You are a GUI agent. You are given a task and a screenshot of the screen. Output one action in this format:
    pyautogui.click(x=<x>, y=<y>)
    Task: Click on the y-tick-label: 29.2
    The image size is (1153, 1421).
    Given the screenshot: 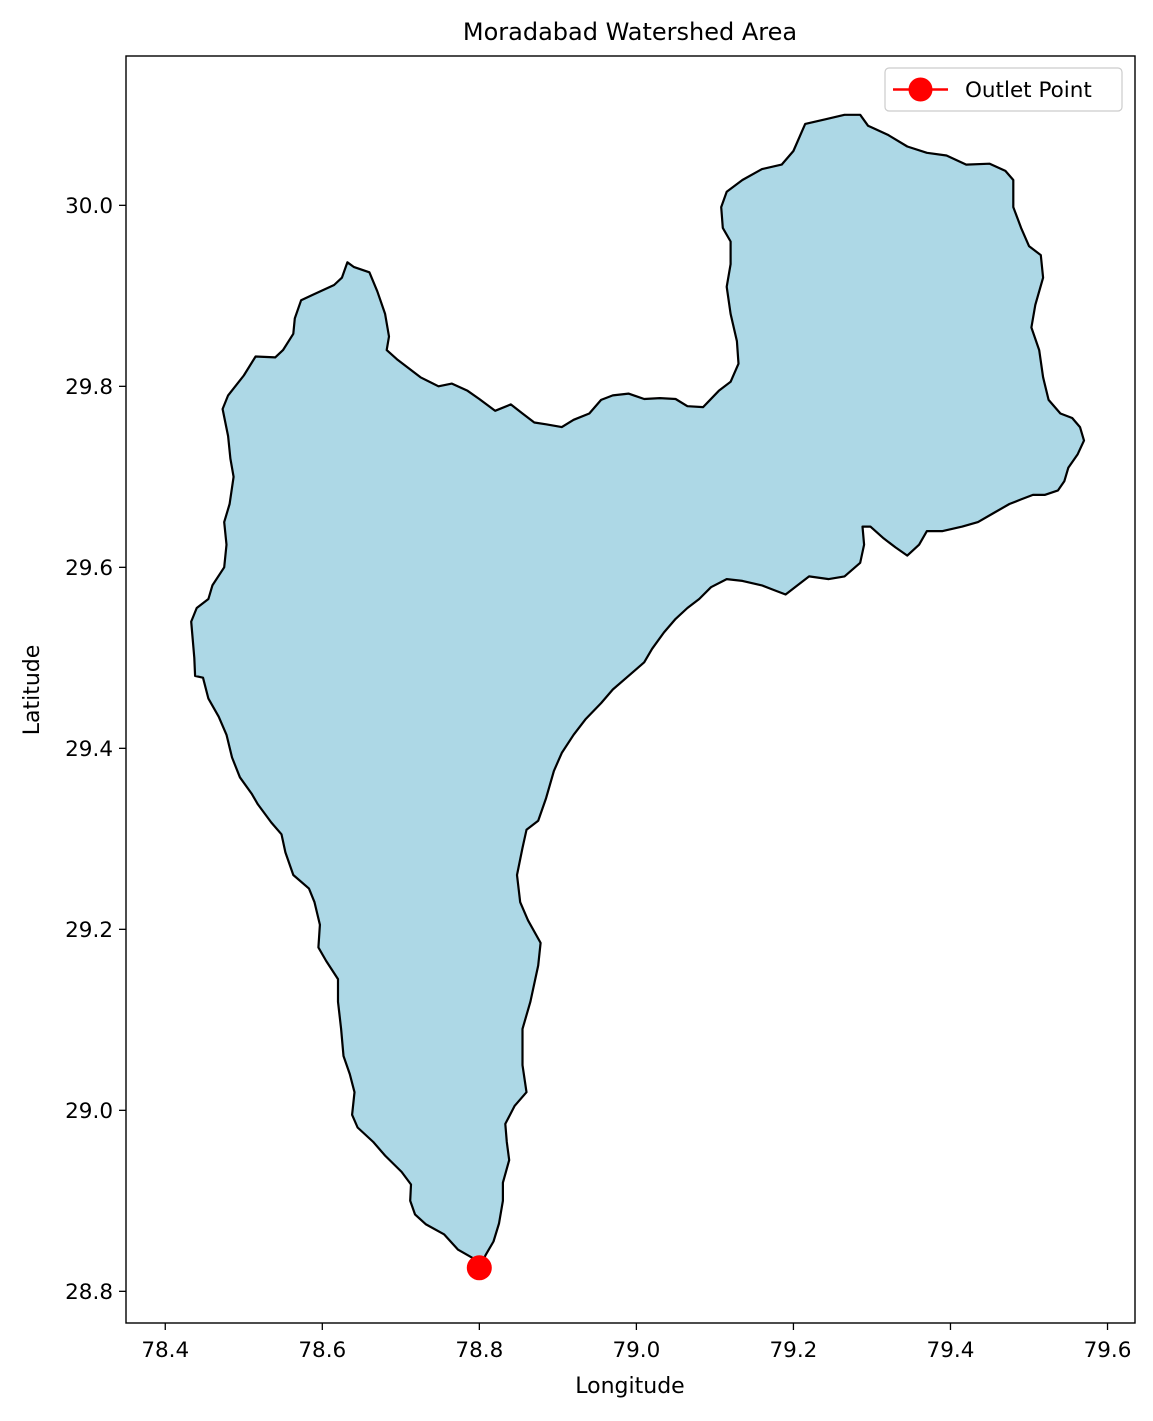 What is the action you would take?
    pyautogui.click(x=89, y=930)
    